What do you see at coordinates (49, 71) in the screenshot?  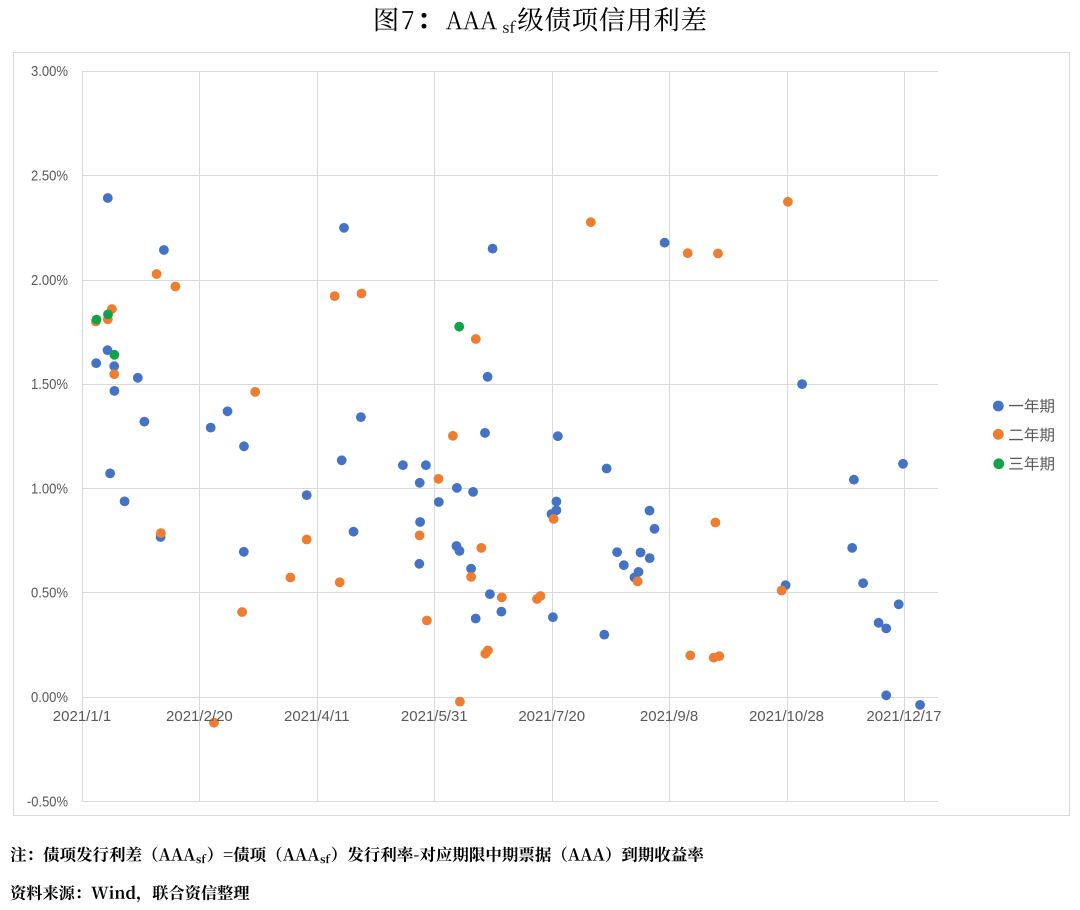 I see `svg-text: 3.00%` at bounding box center [49, 71].